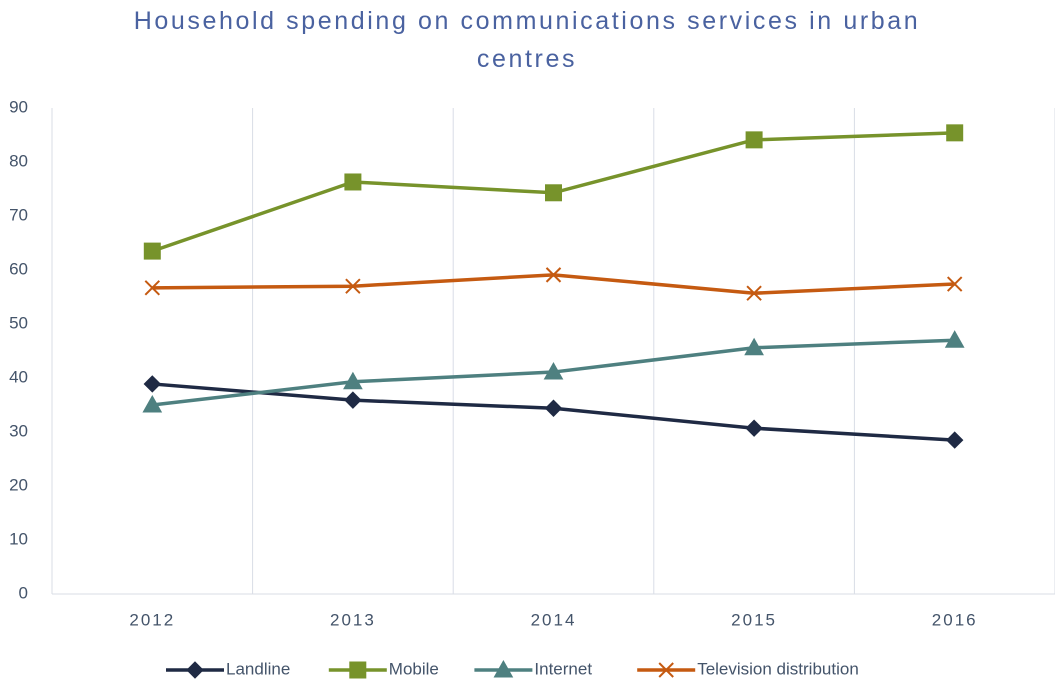 The width and height of the screenshot is (1055, 683). Describe the element at coordinates (18, 160) in the screenshot. I see `y-tick-label: 80` at that location.